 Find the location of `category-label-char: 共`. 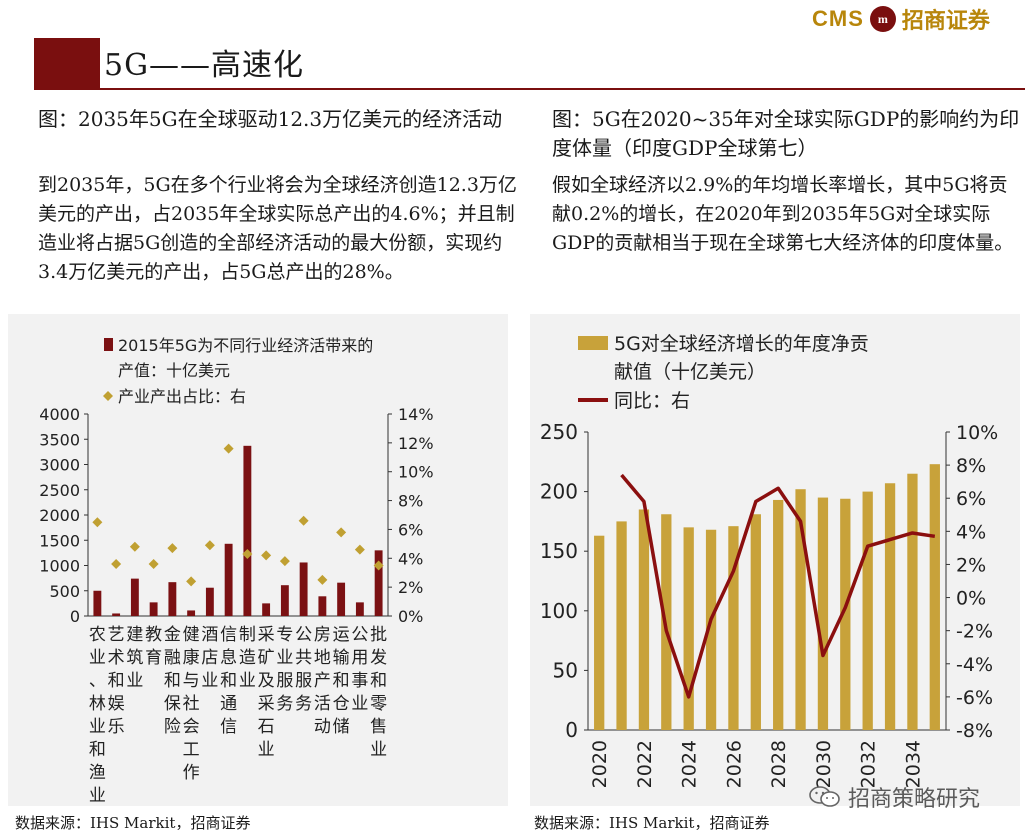

category-label-char: 共 is located at coordinates (303, 658).